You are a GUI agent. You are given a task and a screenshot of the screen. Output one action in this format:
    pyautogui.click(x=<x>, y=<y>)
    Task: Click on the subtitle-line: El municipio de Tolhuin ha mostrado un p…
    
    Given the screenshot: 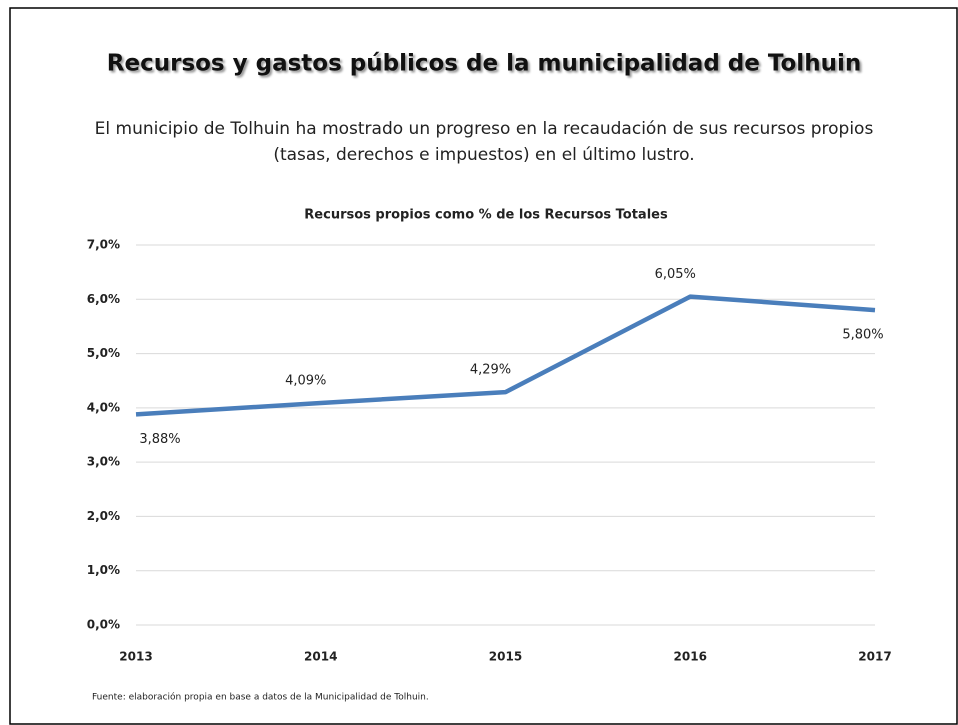 What is the action you would take?
    pyautogui.click(x=484, y=129)
    